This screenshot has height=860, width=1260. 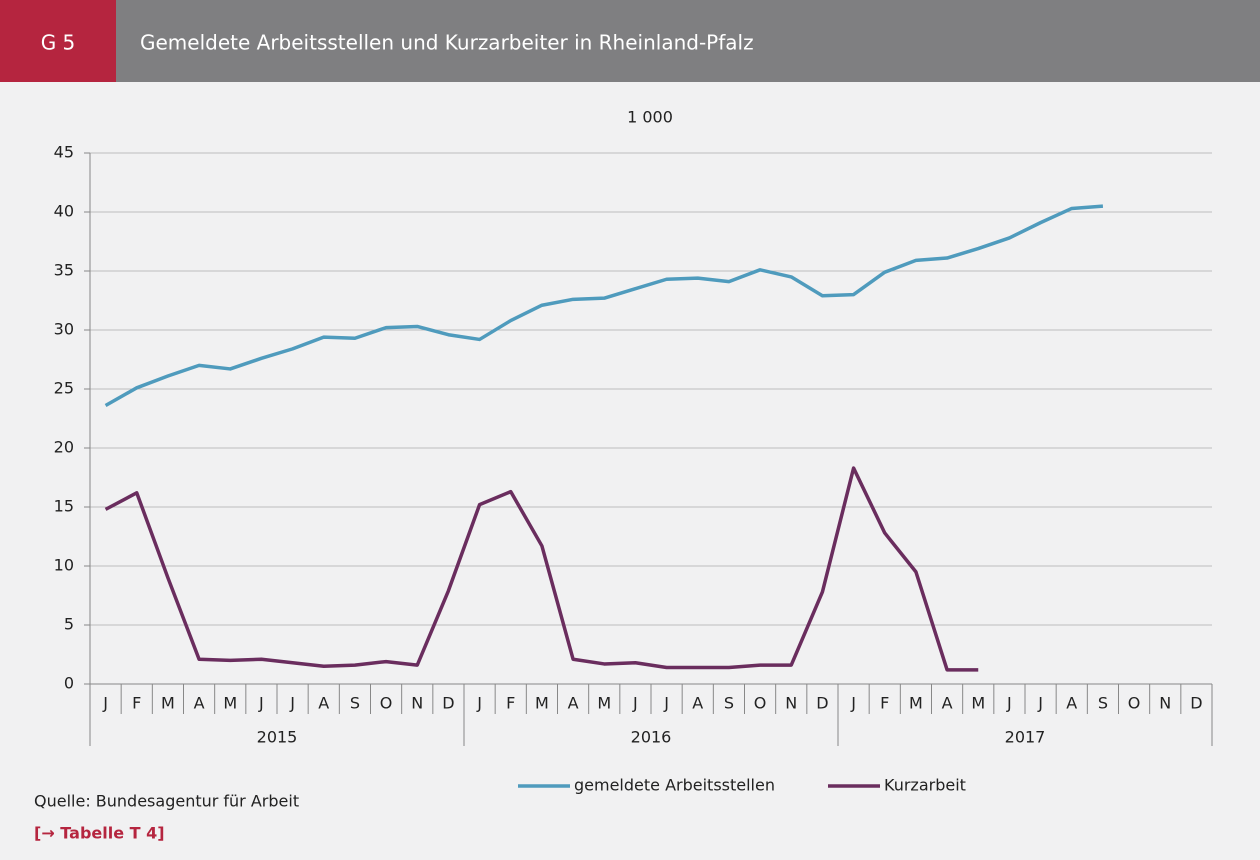 What do you see at coordinates (925, 785) in the screenshot?
I see `legend-label: Kurzarbeit` at bounding box center [925, 785].